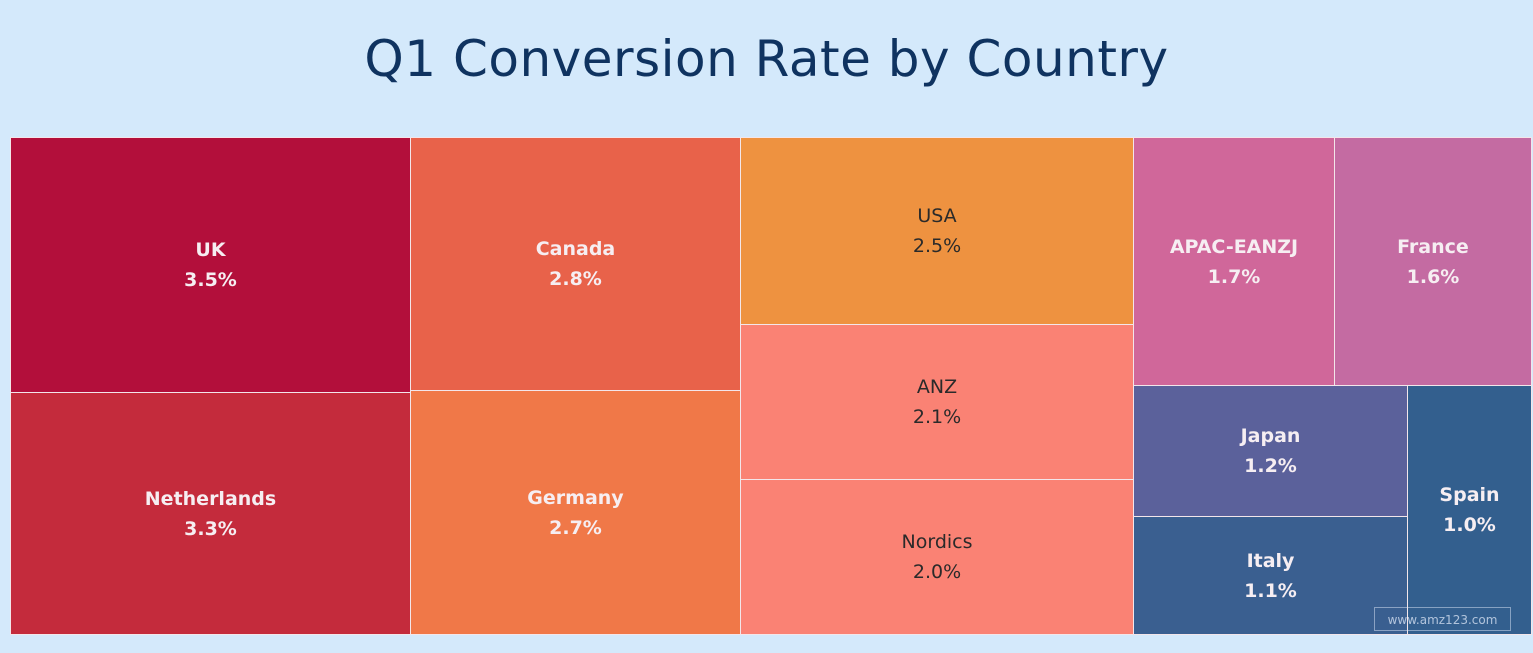 The image size is (1533, 653). I want to click on cell-value: 2.8%, so click(575, 279).